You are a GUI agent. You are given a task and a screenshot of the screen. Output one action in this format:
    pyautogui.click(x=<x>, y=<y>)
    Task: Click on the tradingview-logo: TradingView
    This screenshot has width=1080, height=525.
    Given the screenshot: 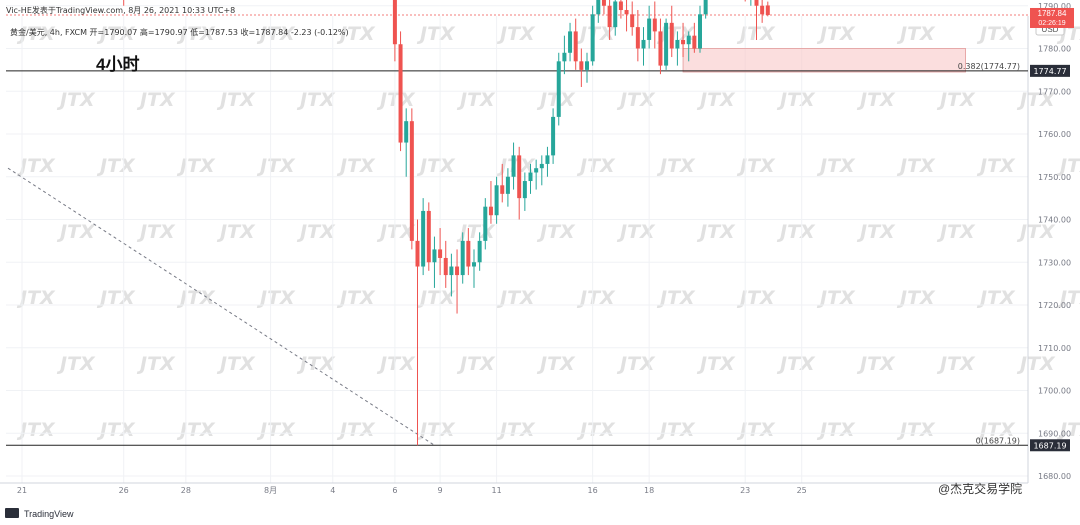 What is the action you would take?
    pyautogui.click(x=39, y=513)
    